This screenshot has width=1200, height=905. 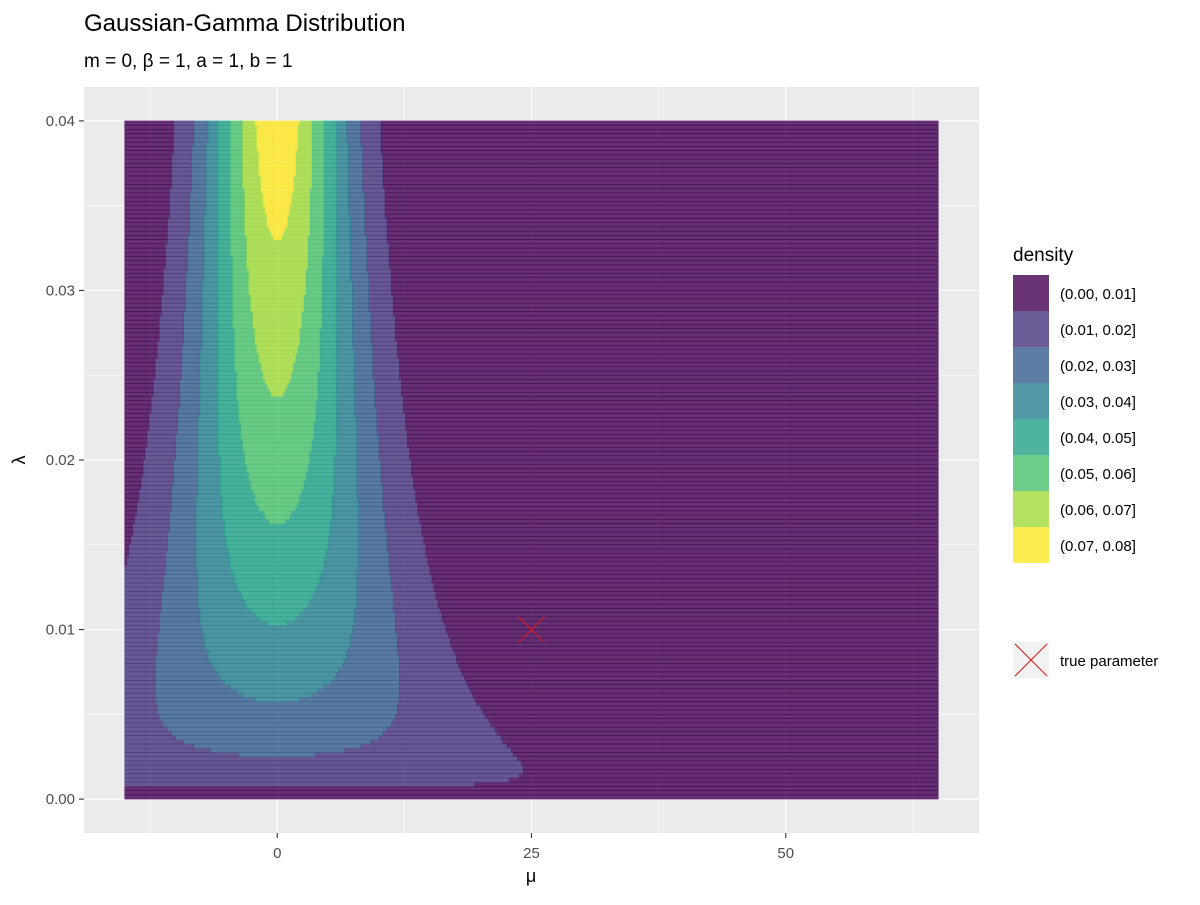 What do you see at coordinates (277, 853) in the screenshot?
I see `x-tick-label: 0` at bounding box center [277, 853].